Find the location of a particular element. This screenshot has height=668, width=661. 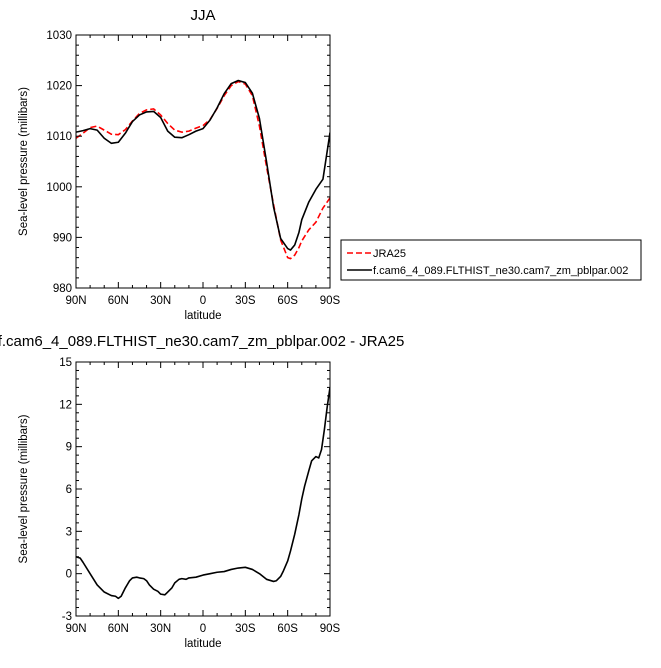

y-tick-label: 0 is located at coordinates (69, 575).